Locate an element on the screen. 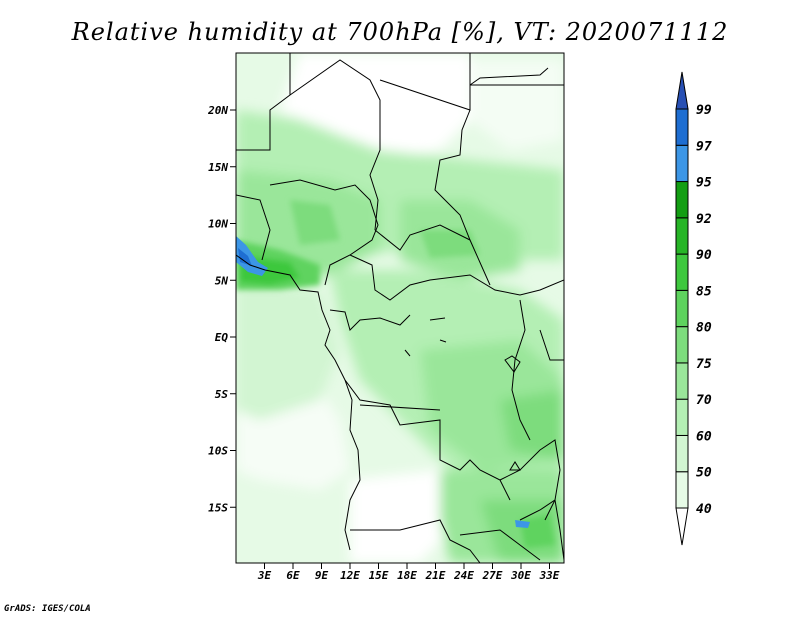  colorbar-label: 60 is located at coordinates (704, 436).